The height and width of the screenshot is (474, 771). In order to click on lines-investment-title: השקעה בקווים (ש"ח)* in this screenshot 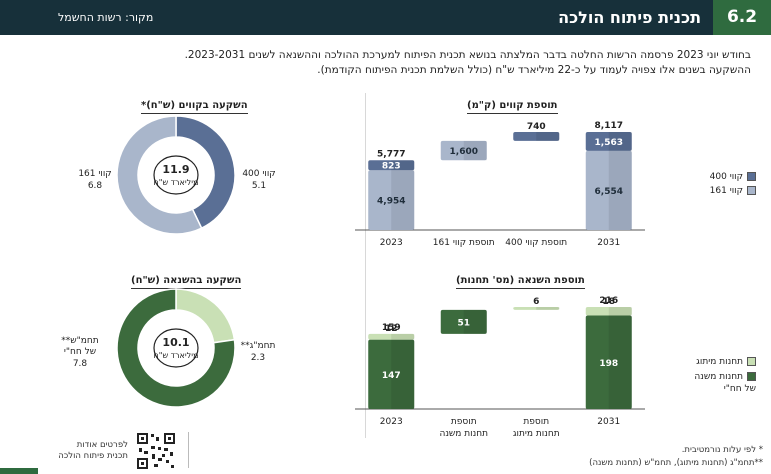, I will do `click(194, 107)`.